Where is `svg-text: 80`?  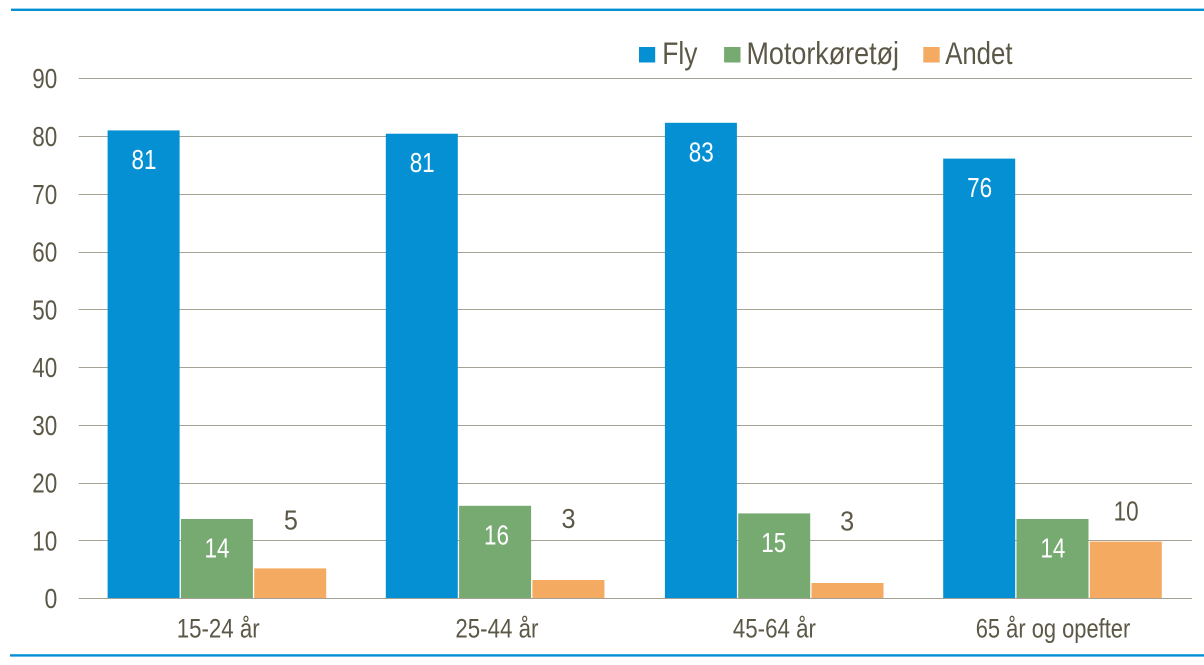
svg-text: 80 is located at coordinates (44, 136).